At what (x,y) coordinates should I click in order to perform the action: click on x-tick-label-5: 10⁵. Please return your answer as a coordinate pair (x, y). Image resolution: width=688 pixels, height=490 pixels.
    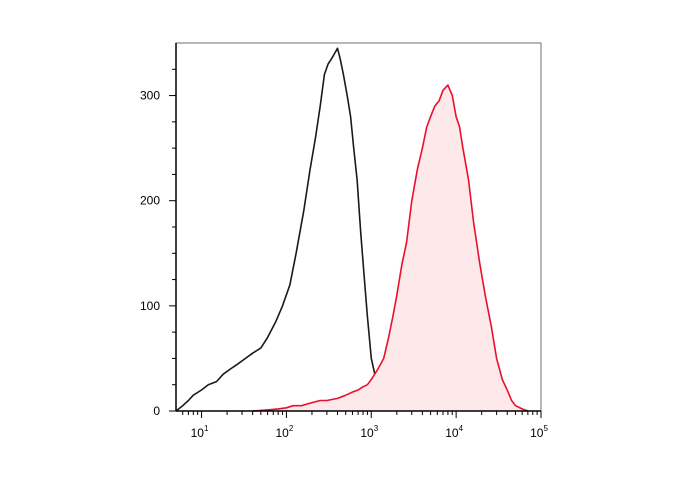
    Looking at the image, I should click on (539, 432).